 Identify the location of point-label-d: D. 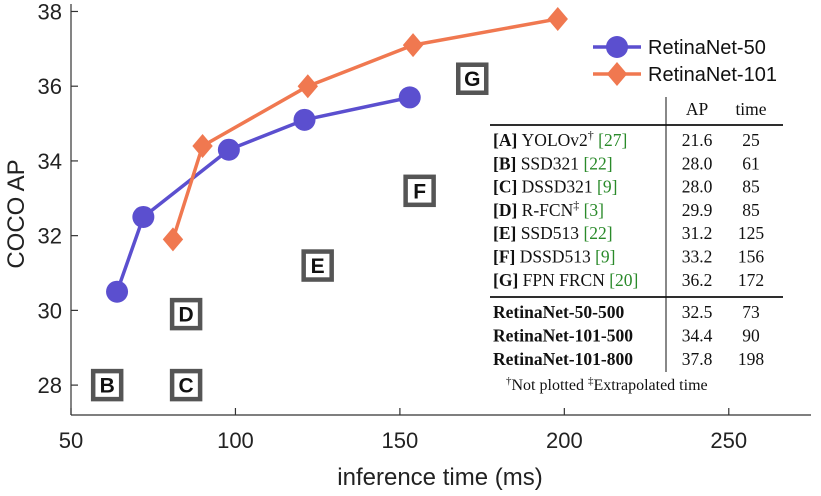
(186, 314).